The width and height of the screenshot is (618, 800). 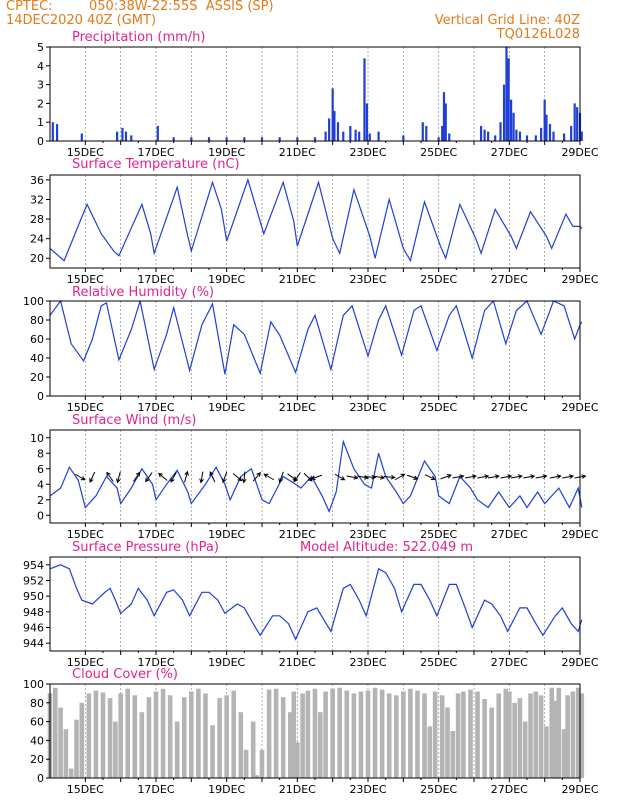 I want to click on plot-frame, so click(x=315, y=221).